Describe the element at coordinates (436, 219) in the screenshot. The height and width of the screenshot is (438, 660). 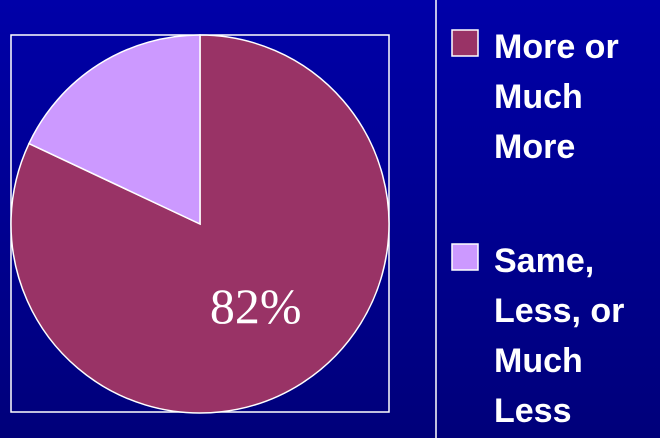
I see `legend-frame` at that location.